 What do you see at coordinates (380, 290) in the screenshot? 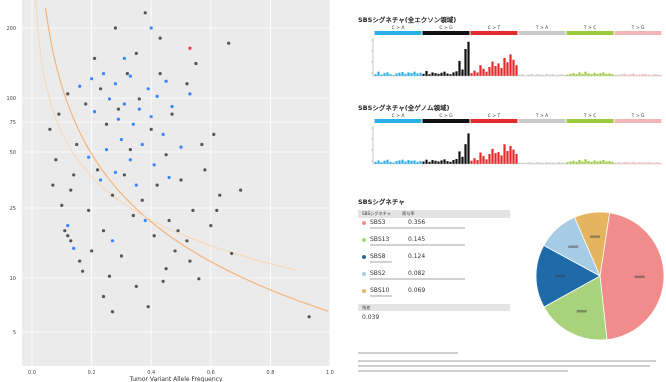
I see `signature-name: SBS10` at bounding box center [380, 290].